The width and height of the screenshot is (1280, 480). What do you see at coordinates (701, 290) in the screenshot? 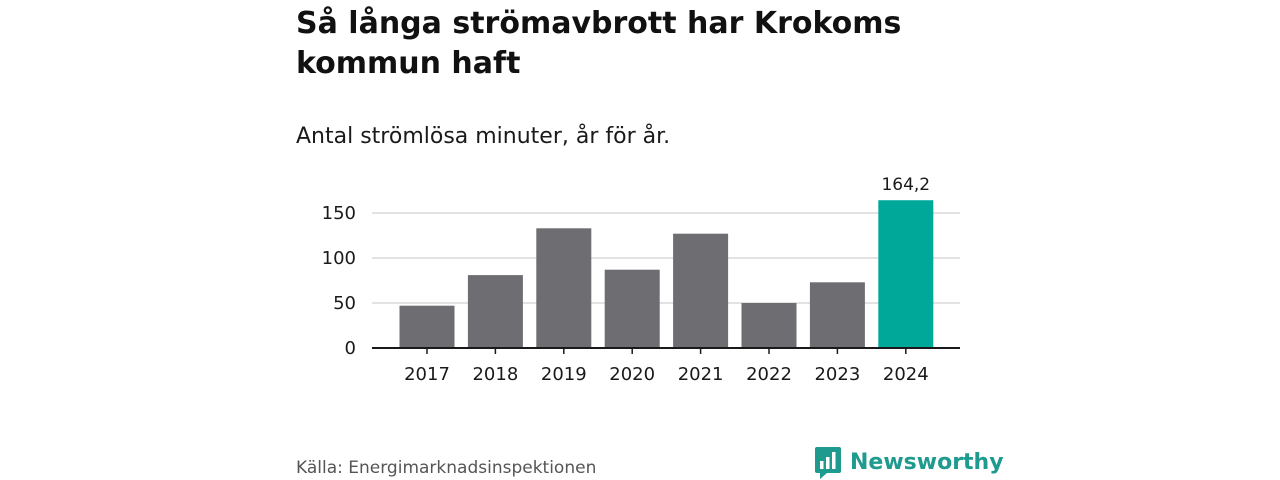
I see `bar-2021` at bounding box center [701, 290].